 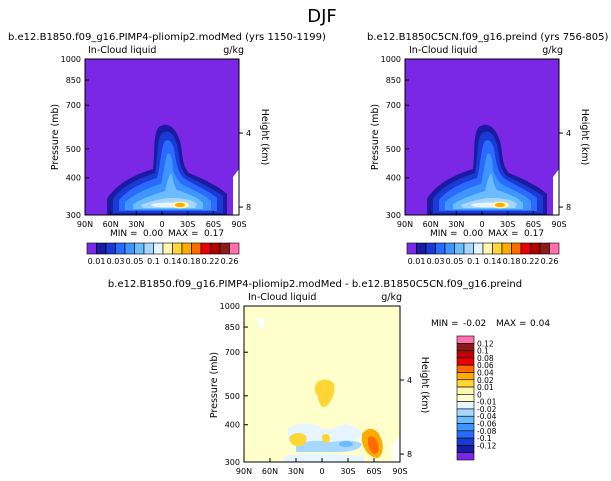 What do you see at coordinates (455, 261) in the screenshot?
I see `panel-2-colorbar-label: 0.05` at bounding box center [455, 261].